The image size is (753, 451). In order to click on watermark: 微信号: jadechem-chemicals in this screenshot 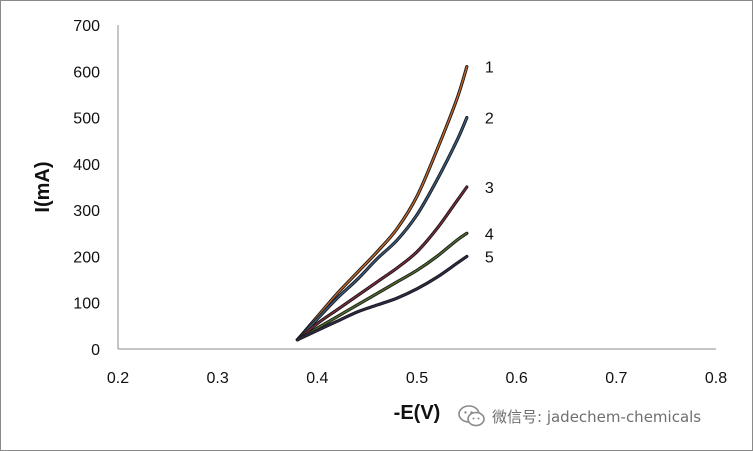, I will do `click(579, 416)`.